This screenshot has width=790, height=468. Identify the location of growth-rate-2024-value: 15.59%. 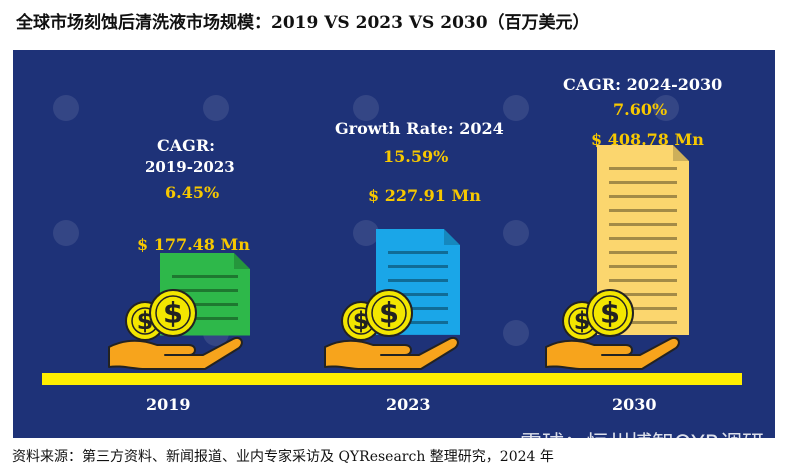
(416, 156).